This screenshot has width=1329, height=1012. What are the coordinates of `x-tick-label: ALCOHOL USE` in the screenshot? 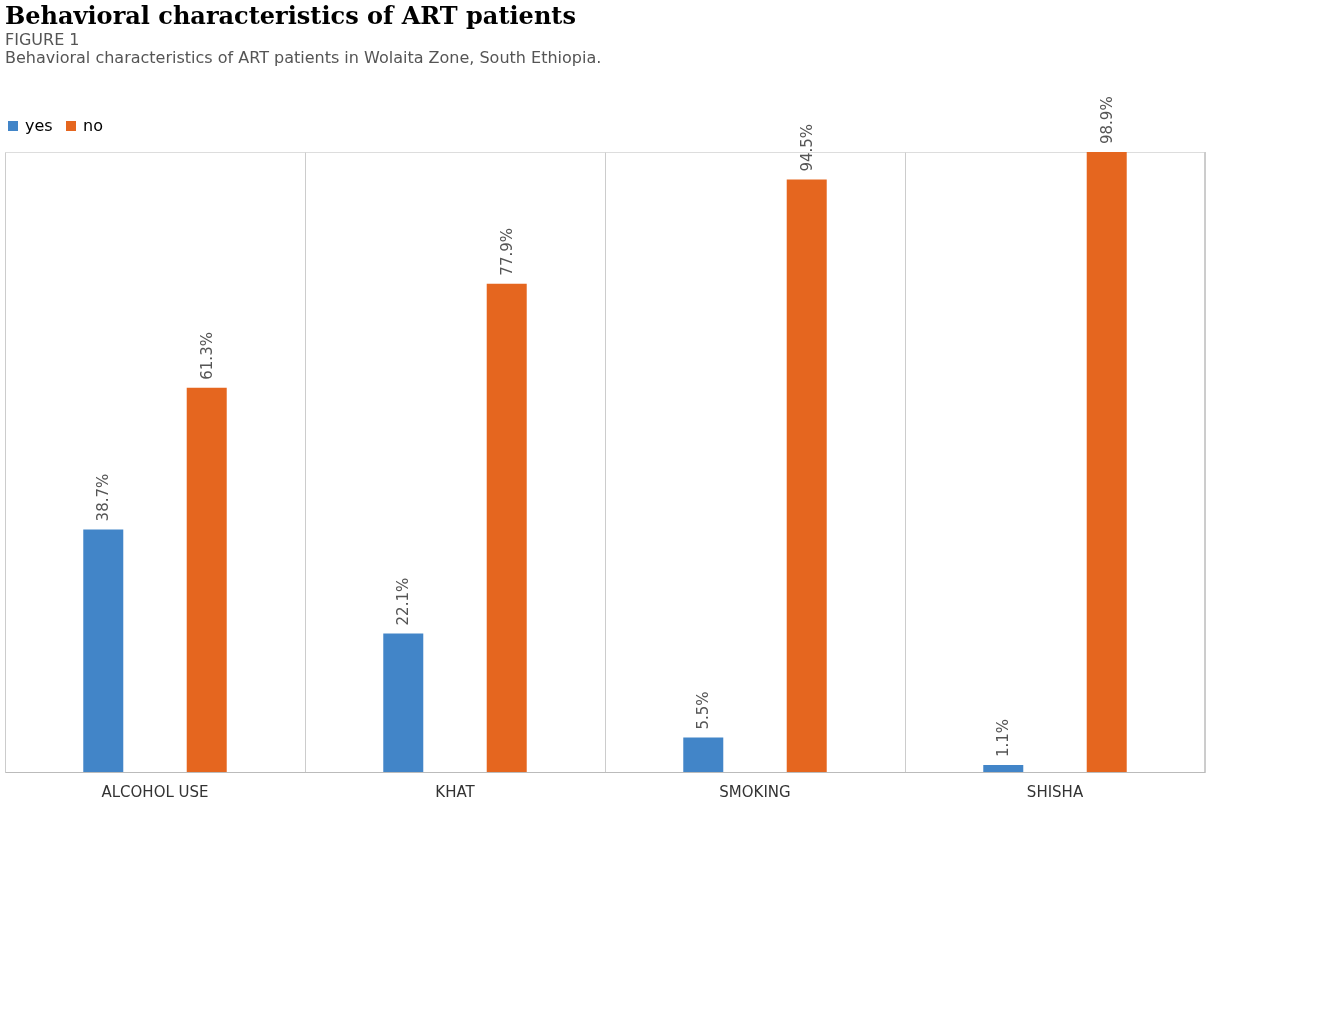 It's located at (155, 791).